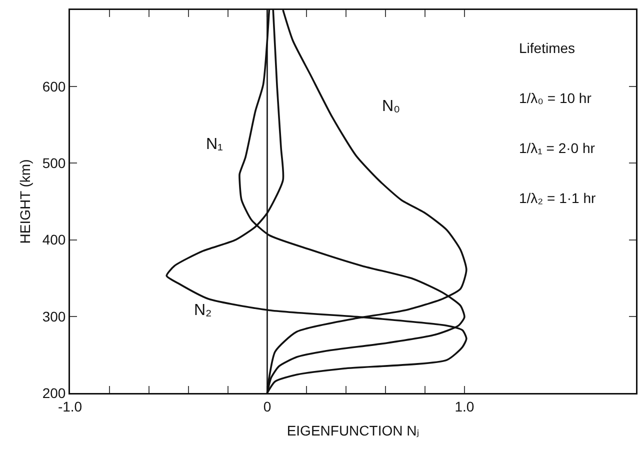 The image size is (640, 459). What do you see at coordinates (54, 392) in the screenshot?
I see `y-tick-label: 200` at bounding box center [54, 392].